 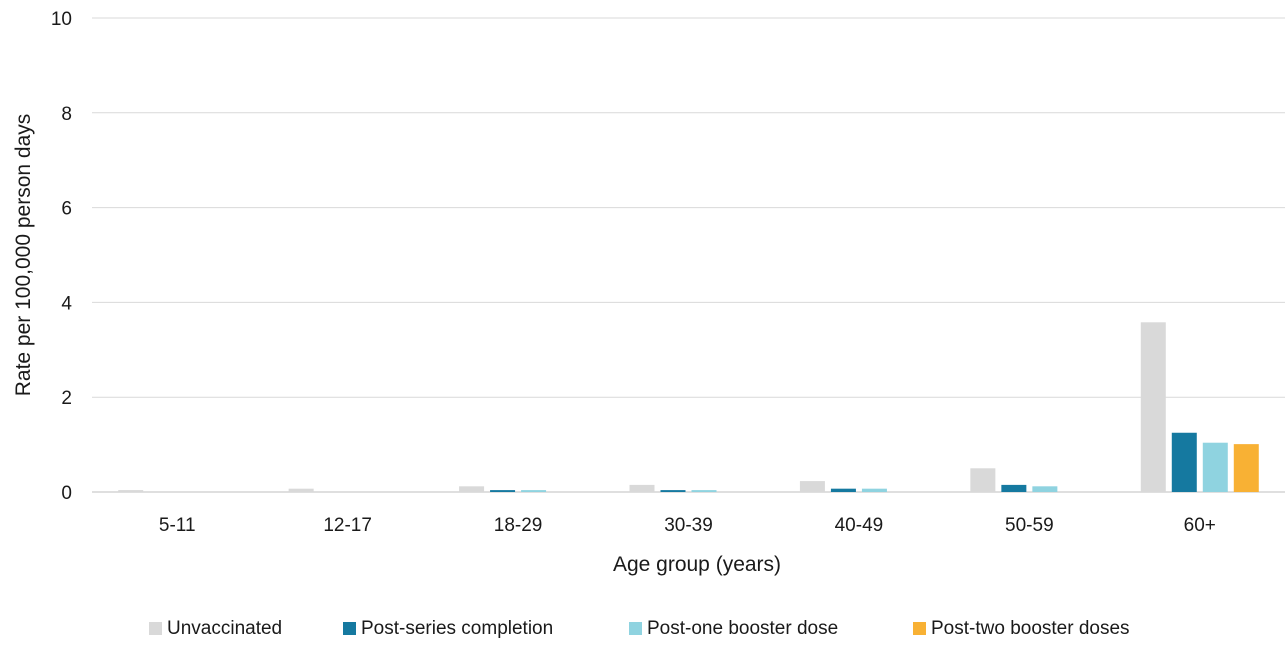 What do you see at coordinates (457, 628) in the screenshot?
I see `legend-label: Post-series completion` at bounding box center [457, 628].